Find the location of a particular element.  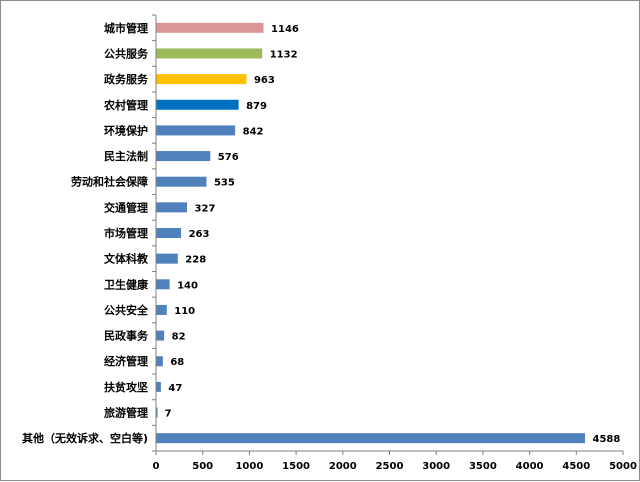

category-label: 经济管理 is located at coordinates (126, 361).